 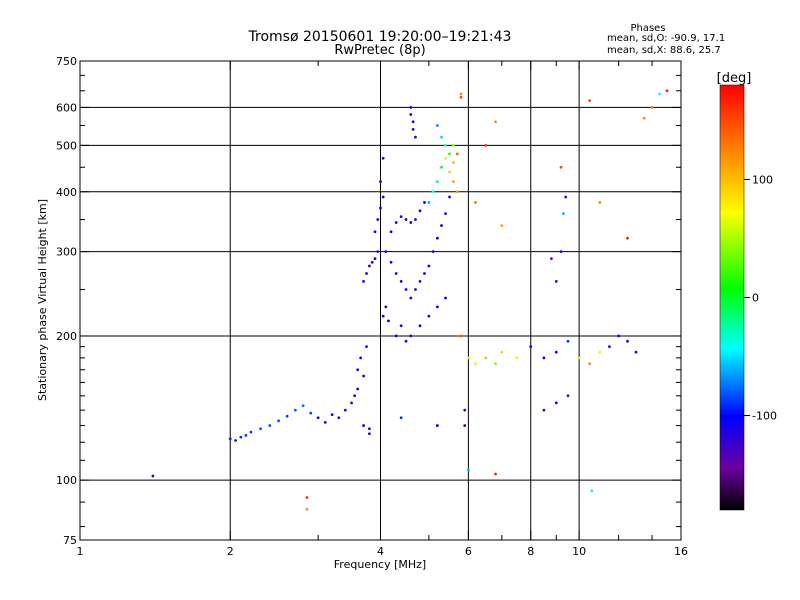 What do you see at coordinates (70, 540) in the screenshot?
I see `y-tick-label: 75` at bounding box center [70, 540].